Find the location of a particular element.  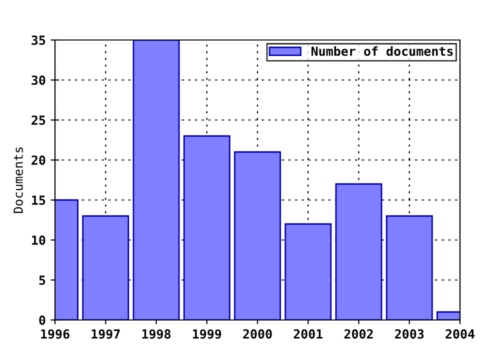

x-tick-label: 2004 is located at coordinates (460, 334).